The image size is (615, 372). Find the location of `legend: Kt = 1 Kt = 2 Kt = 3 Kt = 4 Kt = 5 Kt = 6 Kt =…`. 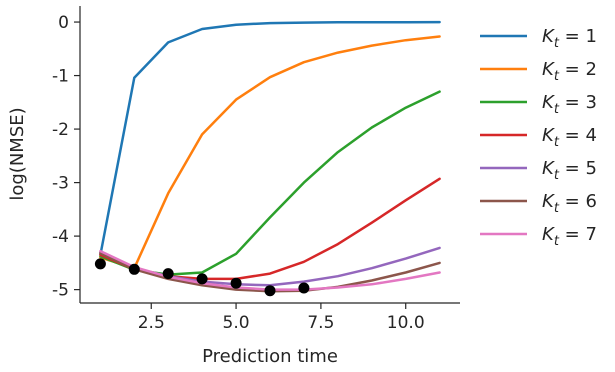

legend: Kt = 1 Kt = 2 Kt = 3 Kt = 4 Kt = 5 Kt = 6 Kt =… is located at coordinates (538, 137).